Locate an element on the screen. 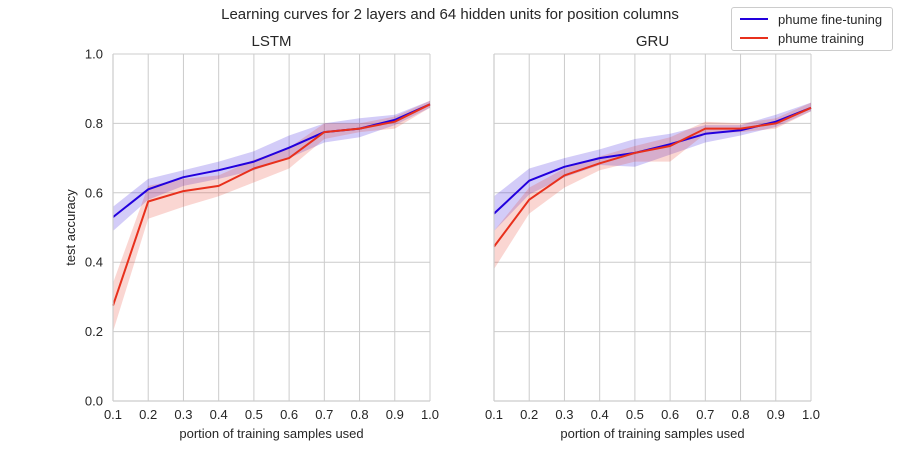 The width and height of the screenshot is (900, 450). y-axis-label: test accuracy is located at coordinates (70, 227).